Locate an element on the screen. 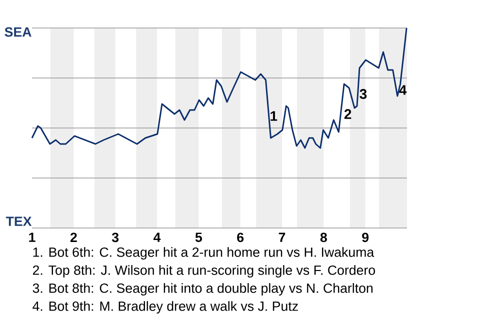 The width and height of the screenshot is (480, 320). annotation: 1 is located at coordinates (274, 116).